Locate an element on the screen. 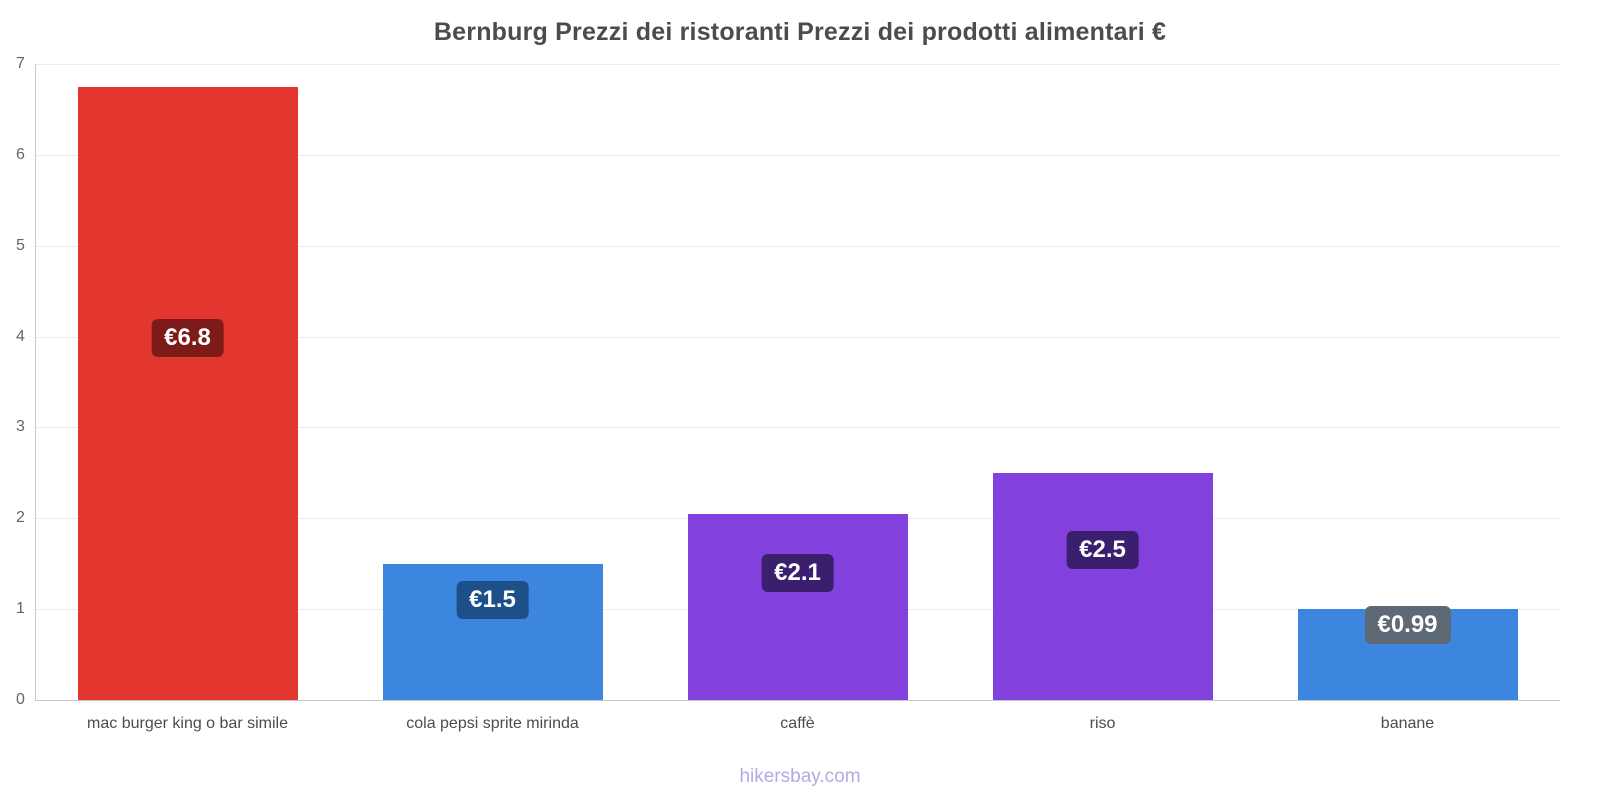 This screenshot has width=1600, height=800. category-label: riso is located at coordinates (1102, 723).